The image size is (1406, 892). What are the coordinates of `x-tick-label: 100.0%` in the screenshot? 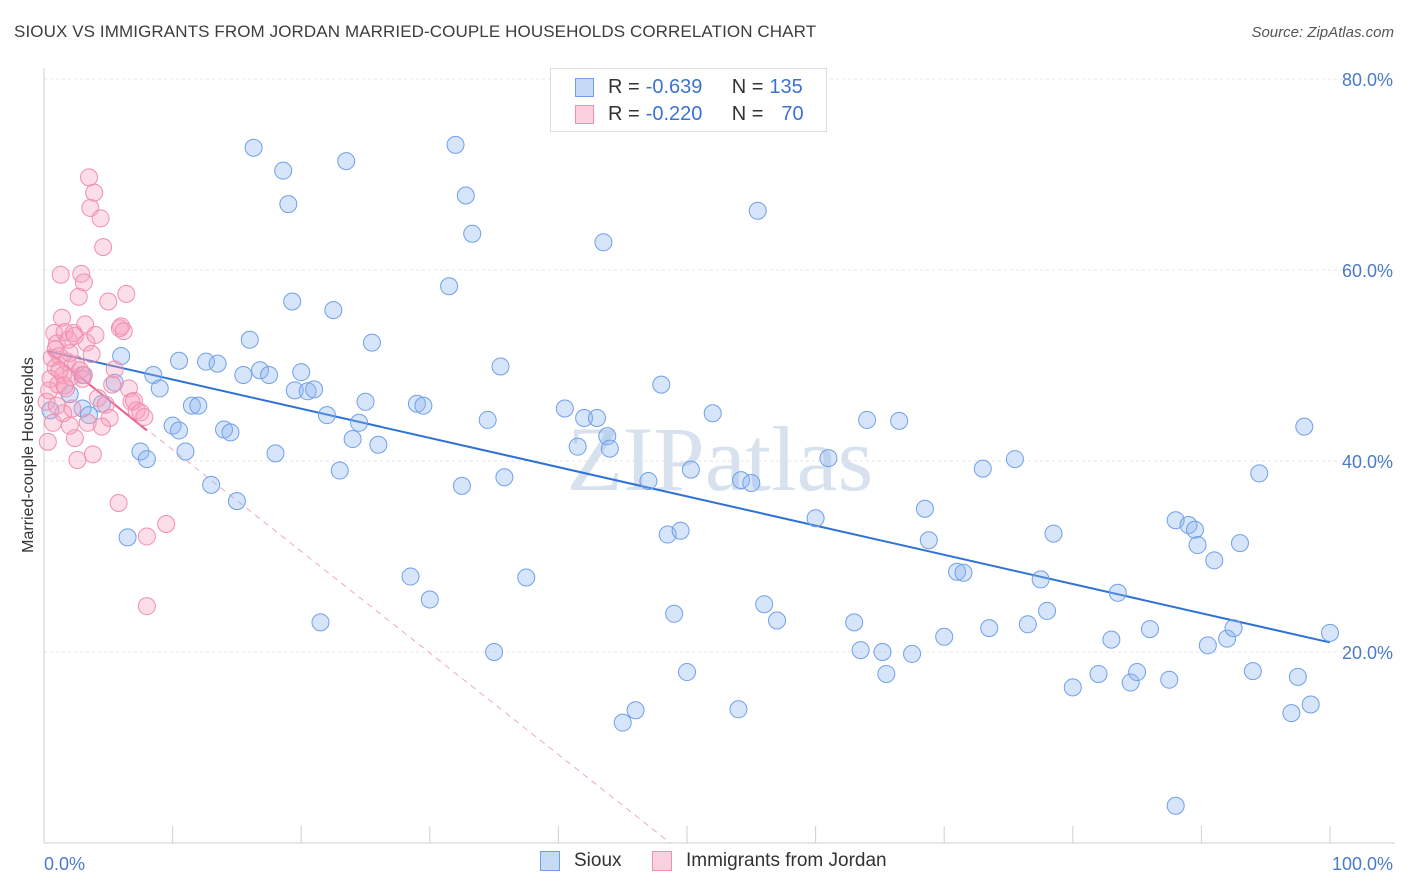 It's located at (1362, 864).